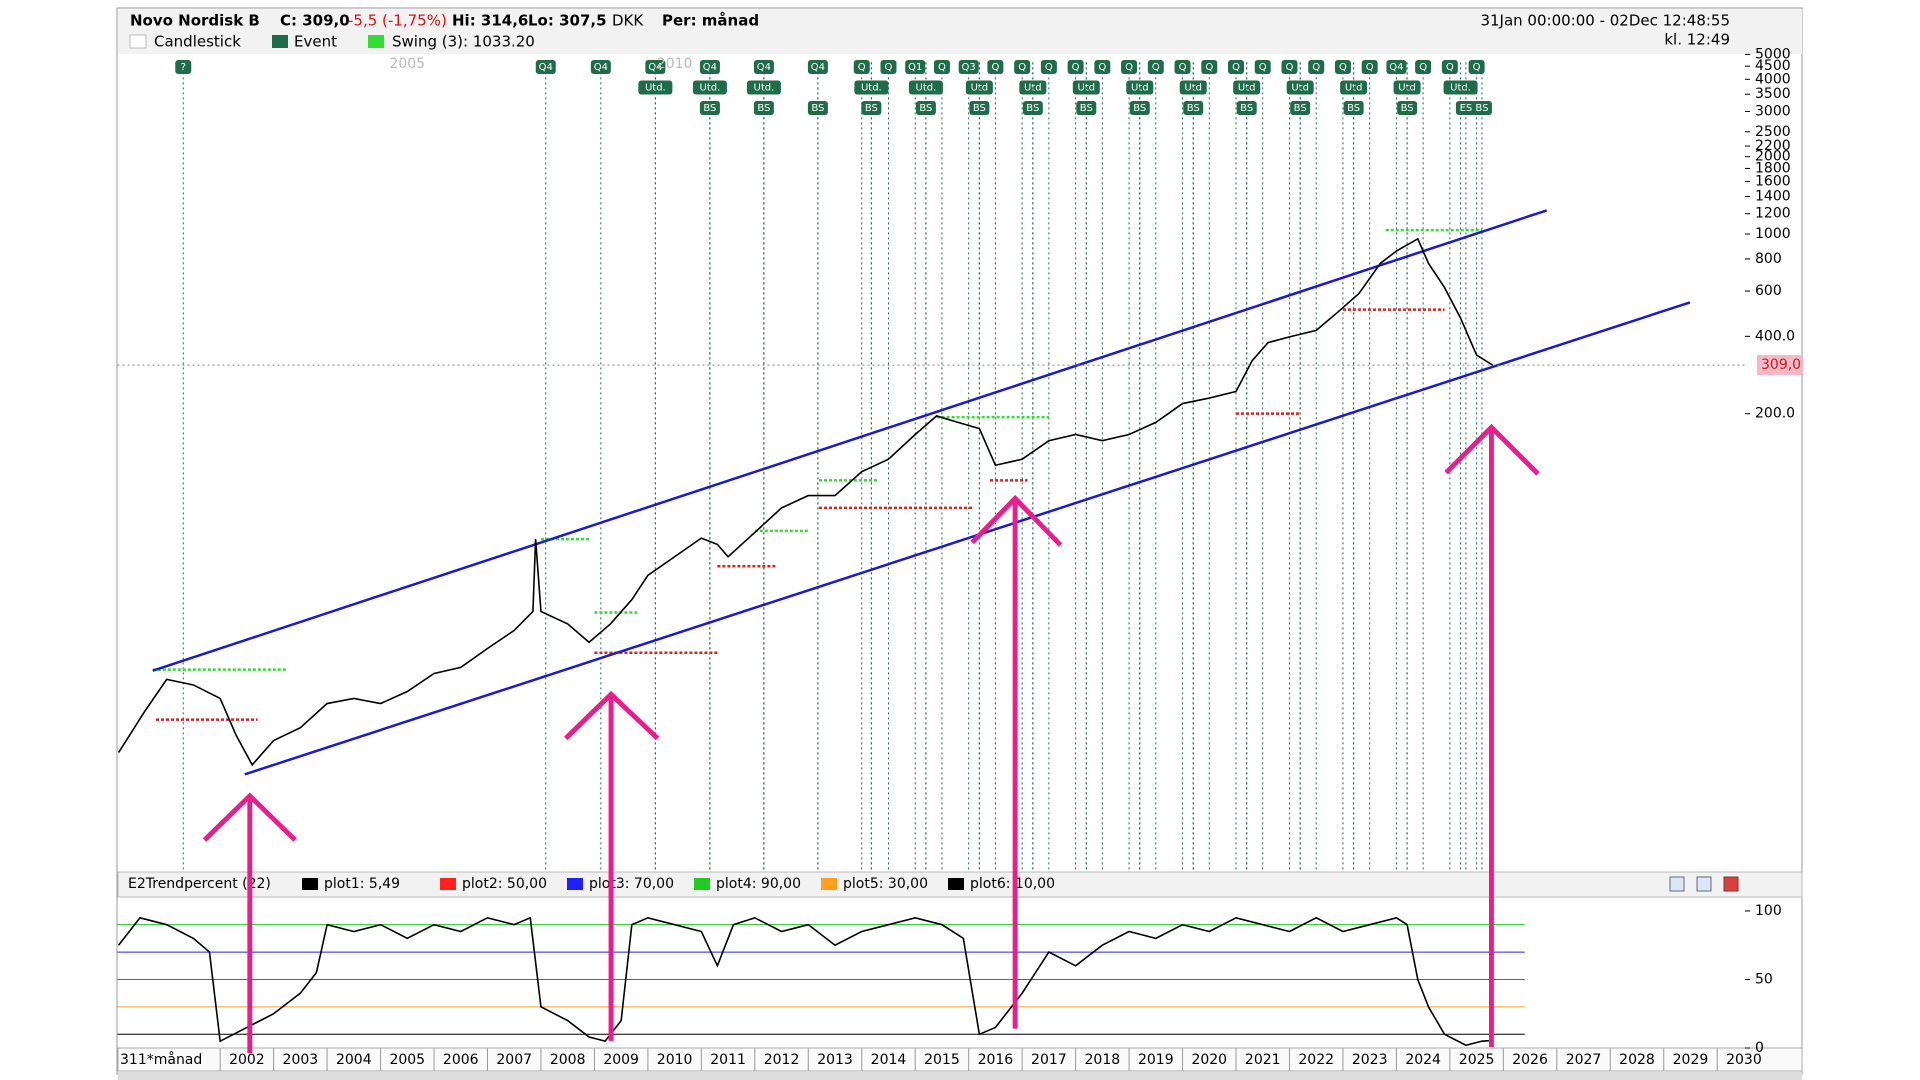 Image resolution: width=1920 pixels, height=1080 pixels. What do you see at coordinates (301, 1060) in the screenshot?
I see `x-tick-label: 2003` at bounding box center [301, 1060].